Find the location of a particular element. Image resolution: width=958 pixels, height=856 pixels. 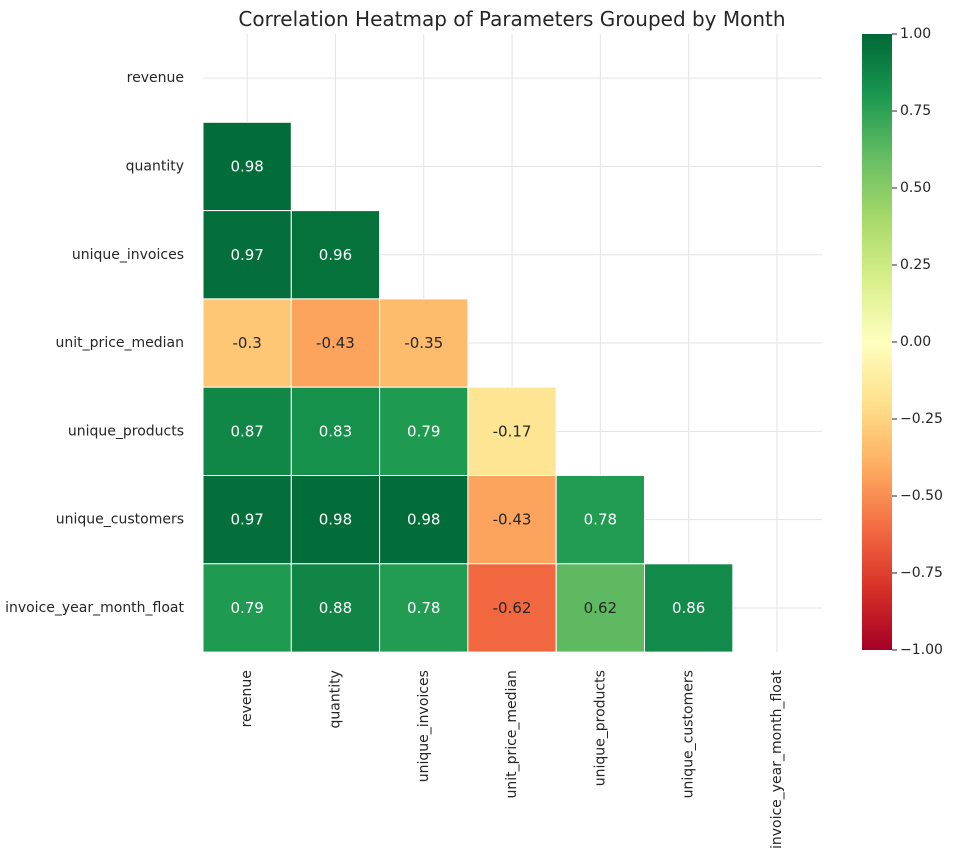

cell-value-label: 0.96 is located at coordinates (335, 255).